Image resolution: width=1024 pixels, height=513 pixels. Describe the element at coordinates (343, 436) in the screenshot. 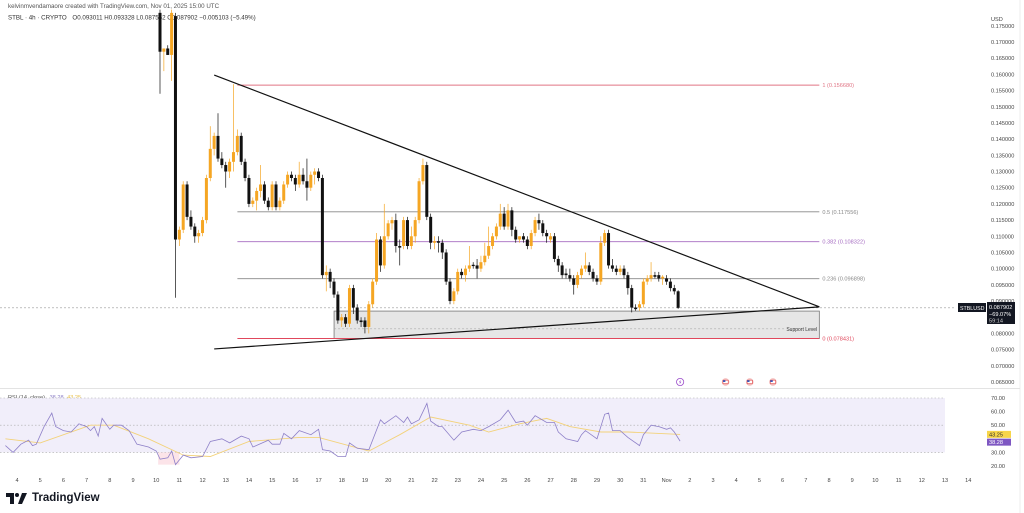

I see `rsi-ma-line` at that location.